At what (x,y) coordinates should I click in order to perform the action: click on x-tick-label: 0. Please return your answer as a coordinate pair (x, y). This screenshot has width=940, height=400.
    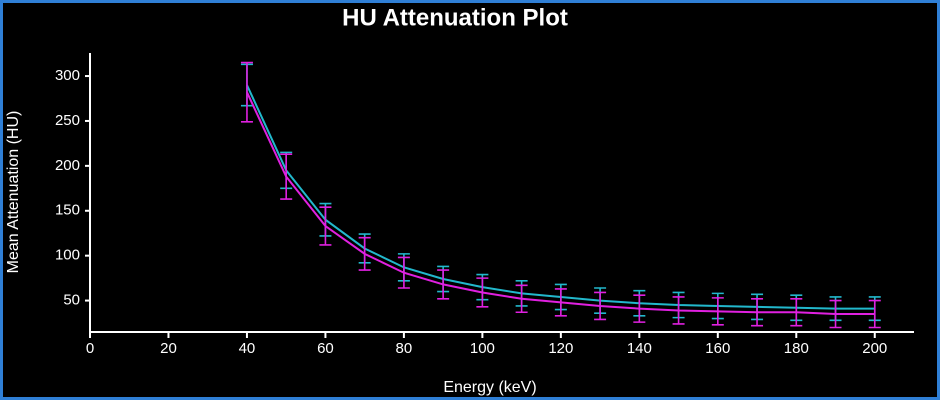
    Looking at the image, I should click on (90, 348).